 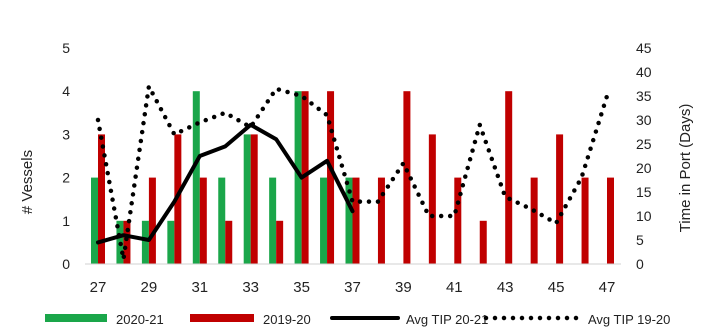 What do you see at coordinates (644, 156) in the screenshot?
I see `y-right-ticks: 0 5 10 15 20 25 30 35 40 45` at bounding box center [644, 156].